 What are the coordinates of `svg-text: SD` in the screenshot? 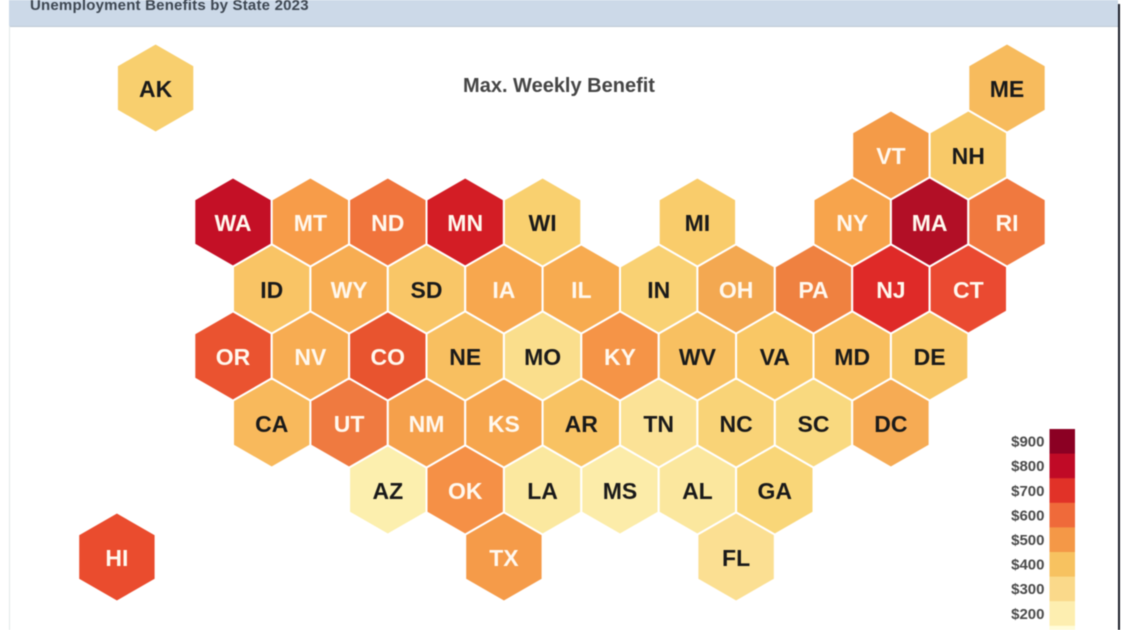 It's located at (427, 290).